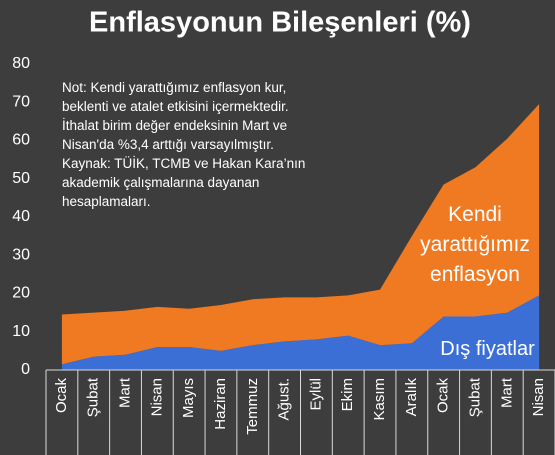 Image resolution: width=555 pixels, height=455 pixels. What do you see at coordinates (21, 331) in the screenshot?
I see `y-tick-label: 10` at bounding box center [21, 331].